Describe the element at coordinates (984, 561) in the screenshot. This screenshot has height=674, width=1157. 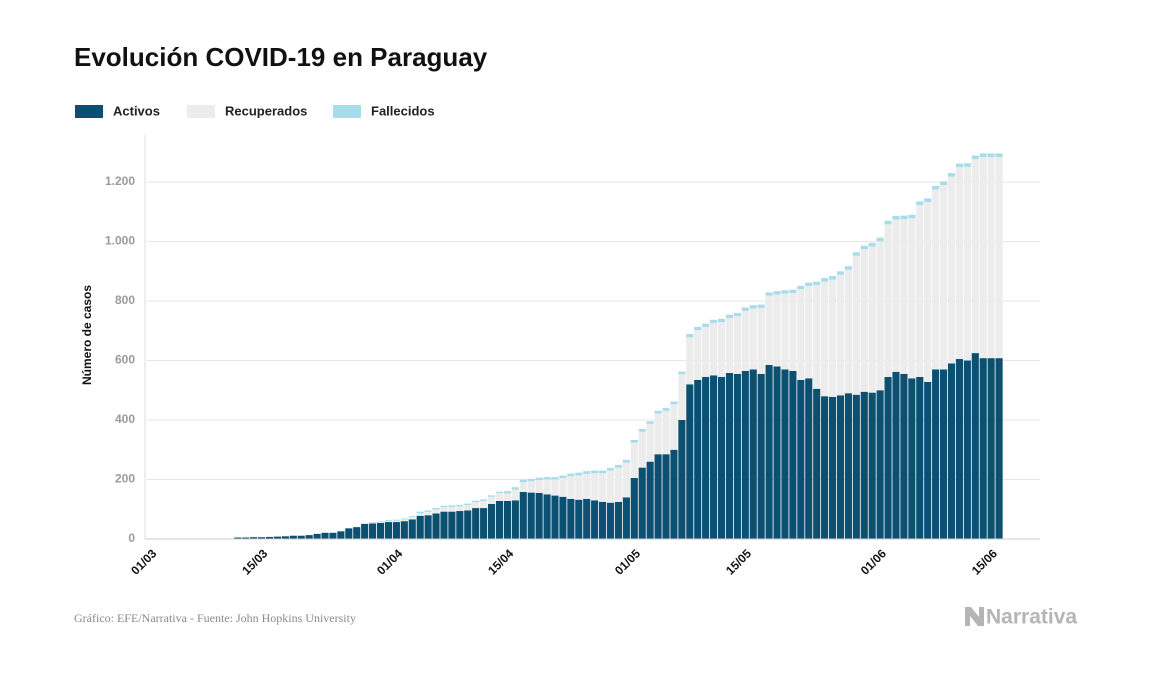
I see `x-tick-label: 15/06` at that location.